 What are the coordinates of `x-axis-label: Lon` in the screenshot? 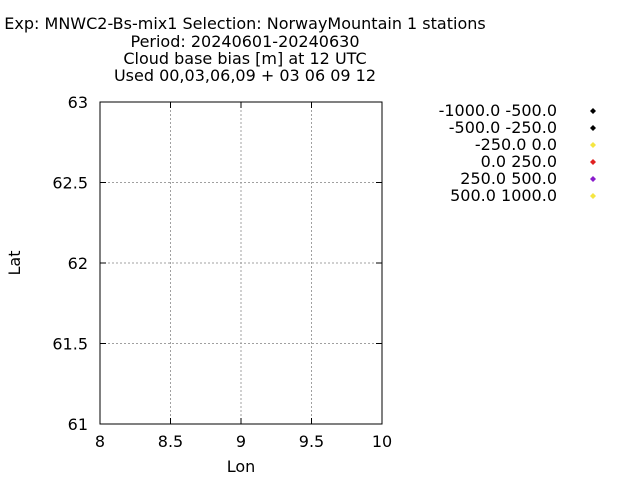 It's located at (241, 466).